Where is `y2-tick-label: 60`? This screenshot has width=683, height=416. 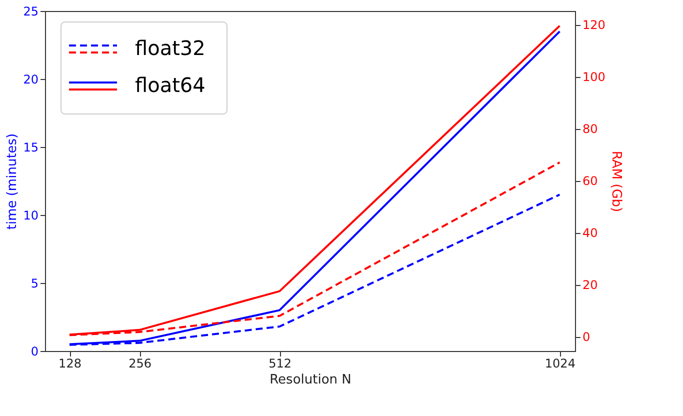 y2-tick-label: 60 is located at coordinates (590, 181).